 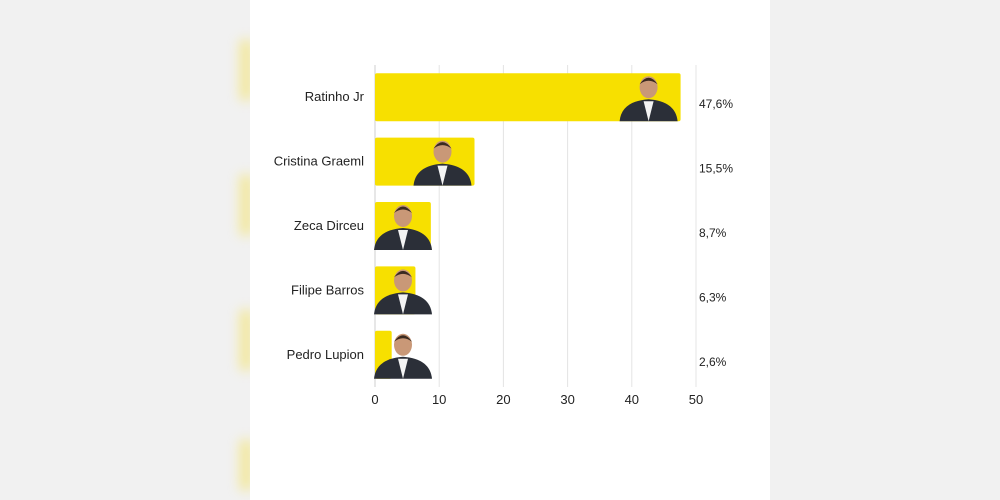 I want to click on x-tick-label: 30, so click(x=567, y=399).